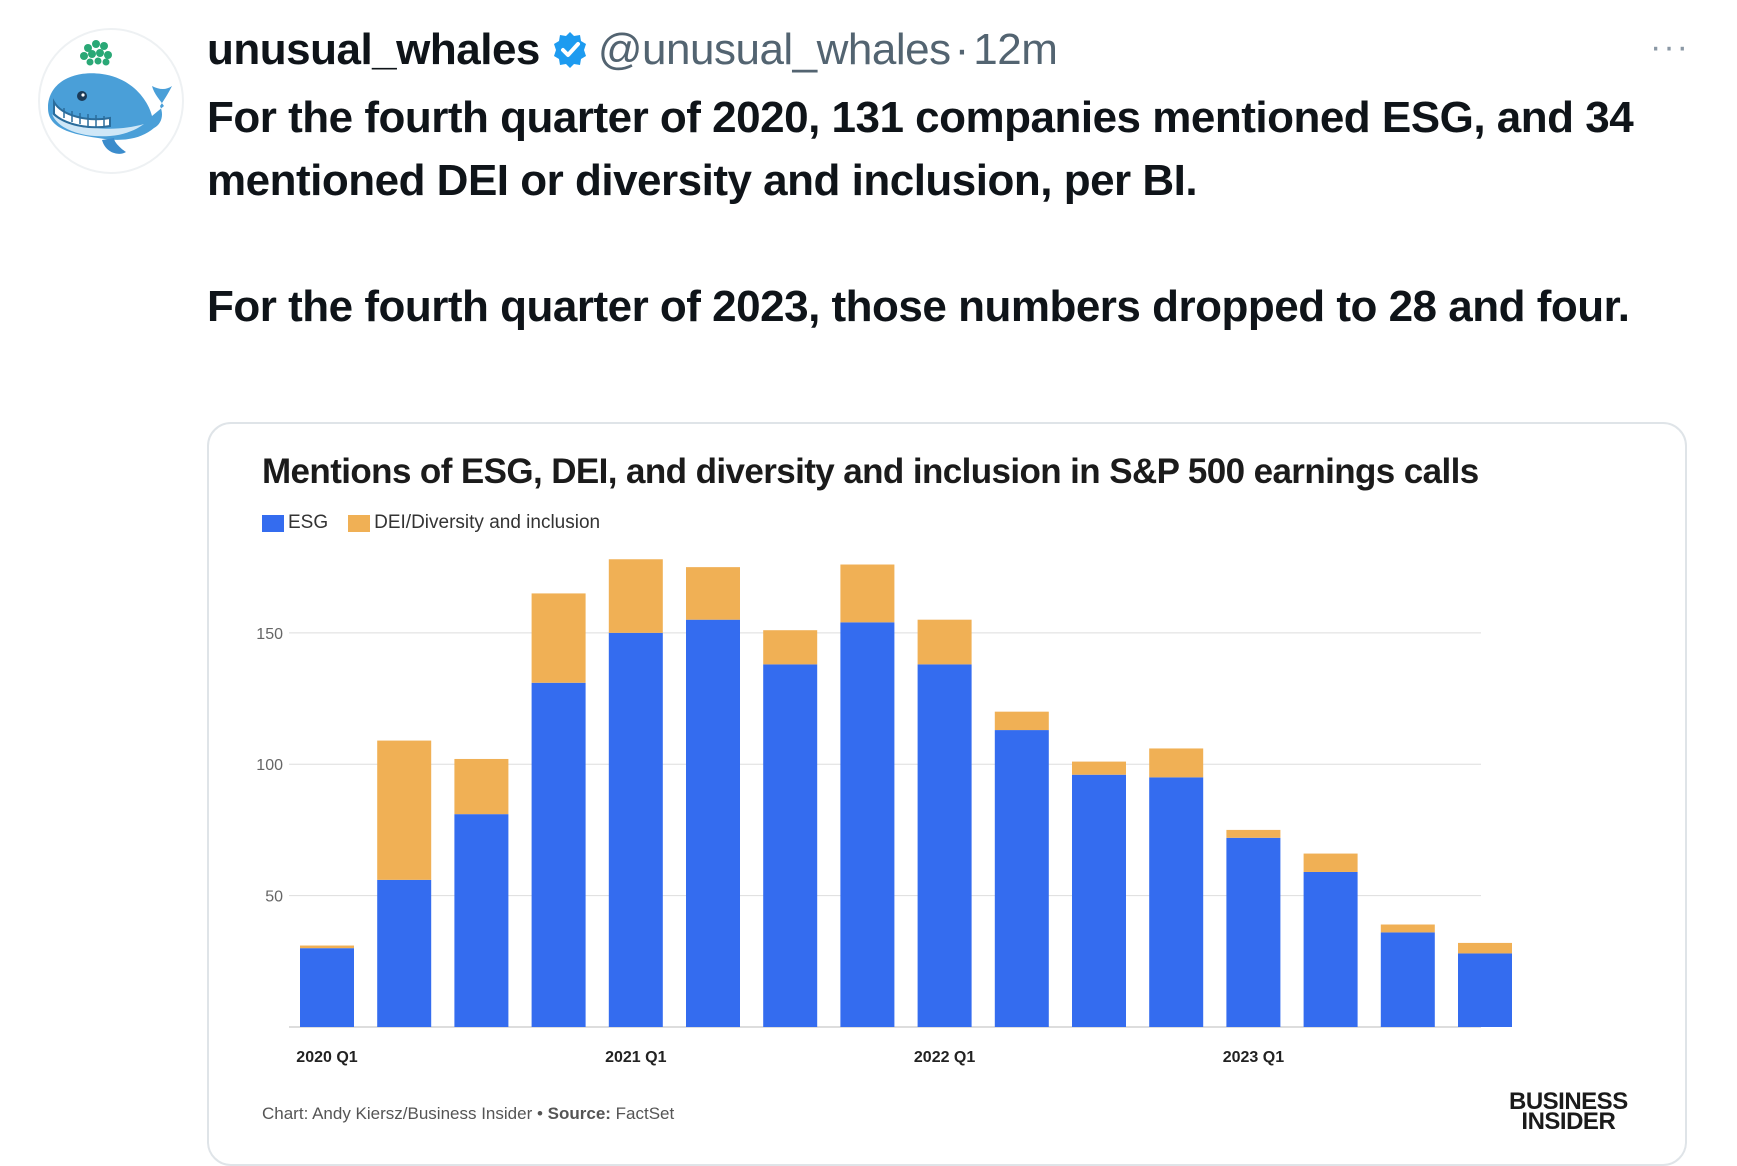  Describe the element at coordinates (308, 522) in the screenshot. I see `legend-label-esg: ESG` at that location.